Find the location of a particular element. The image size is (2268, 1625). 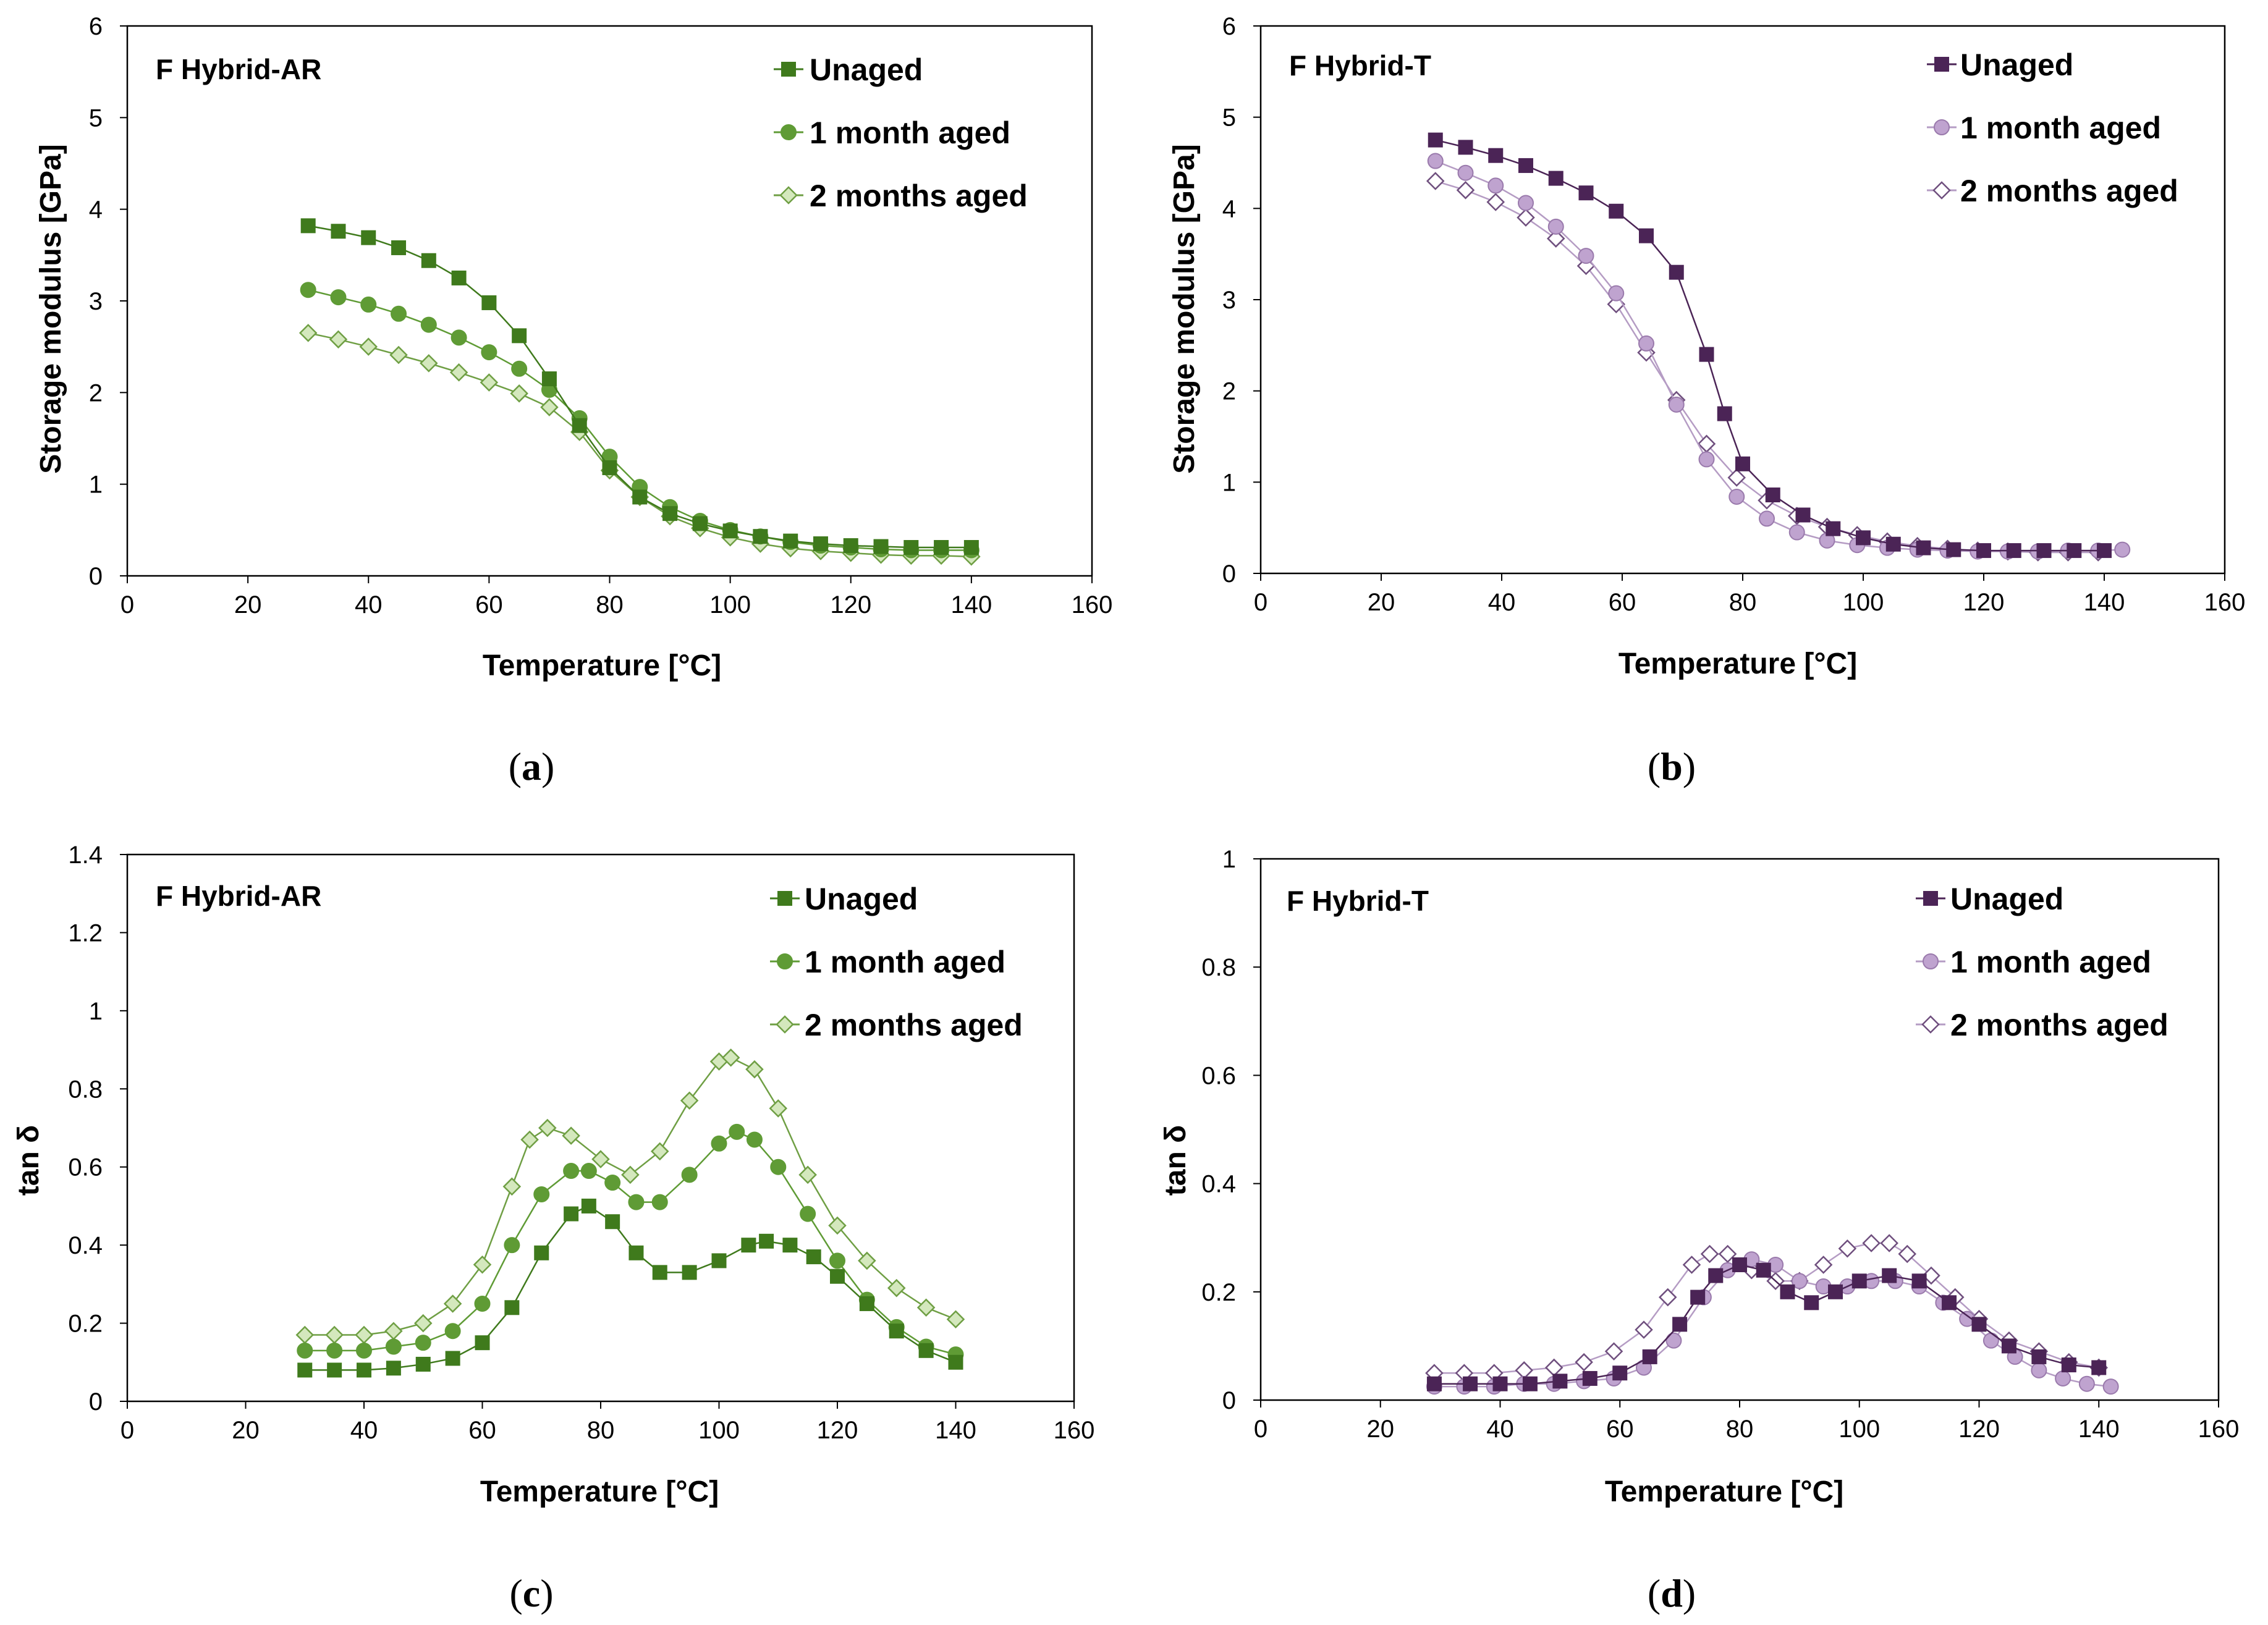

x-tick-label: 80 is located at coordinates (1740, 1429).